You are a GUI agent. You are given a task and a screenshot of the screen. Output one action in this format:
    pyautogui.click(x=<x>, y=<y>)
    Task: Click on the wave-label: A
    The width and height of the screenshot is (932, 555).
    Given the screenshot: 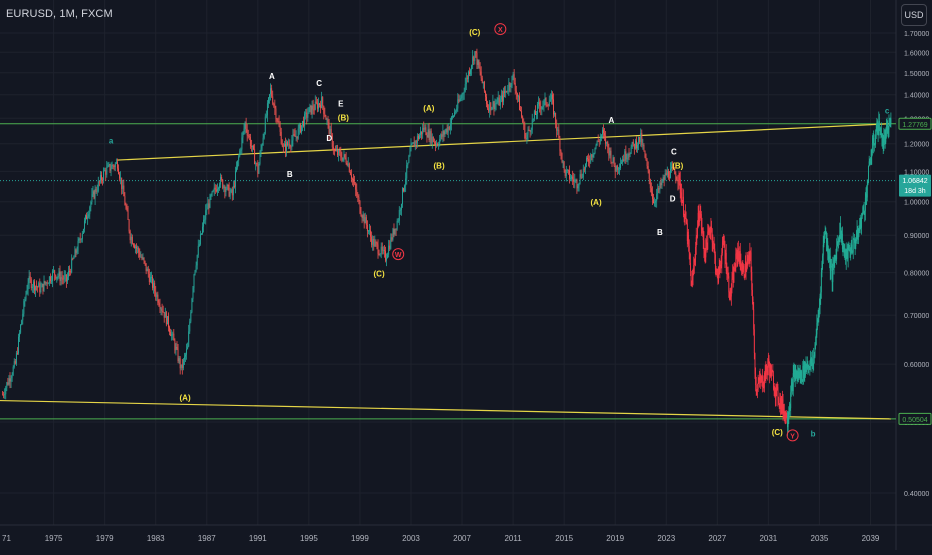 What is the action you would take?
    pyautogui.click(x=272, y=76)
    